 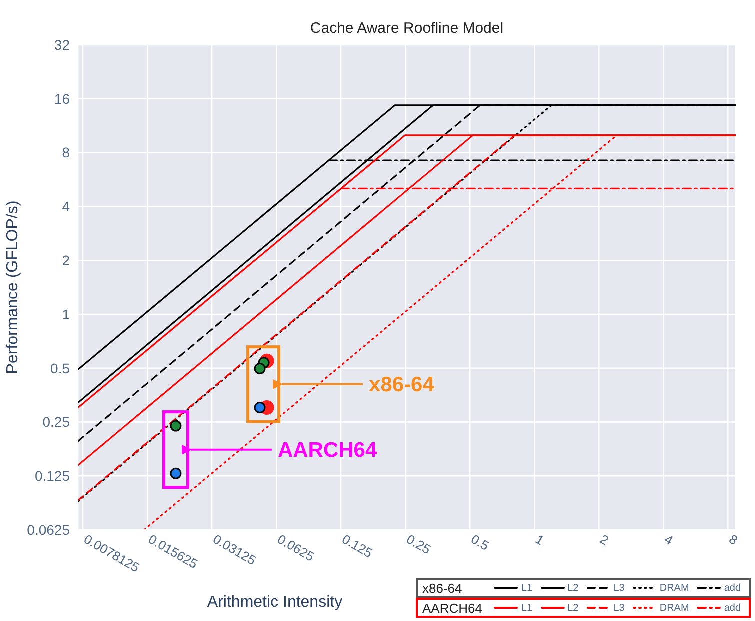 What do you see at coordinates (328, 450) in the screenshot?
I see `annotation: AARCH64` at bounding box center [328, 450].